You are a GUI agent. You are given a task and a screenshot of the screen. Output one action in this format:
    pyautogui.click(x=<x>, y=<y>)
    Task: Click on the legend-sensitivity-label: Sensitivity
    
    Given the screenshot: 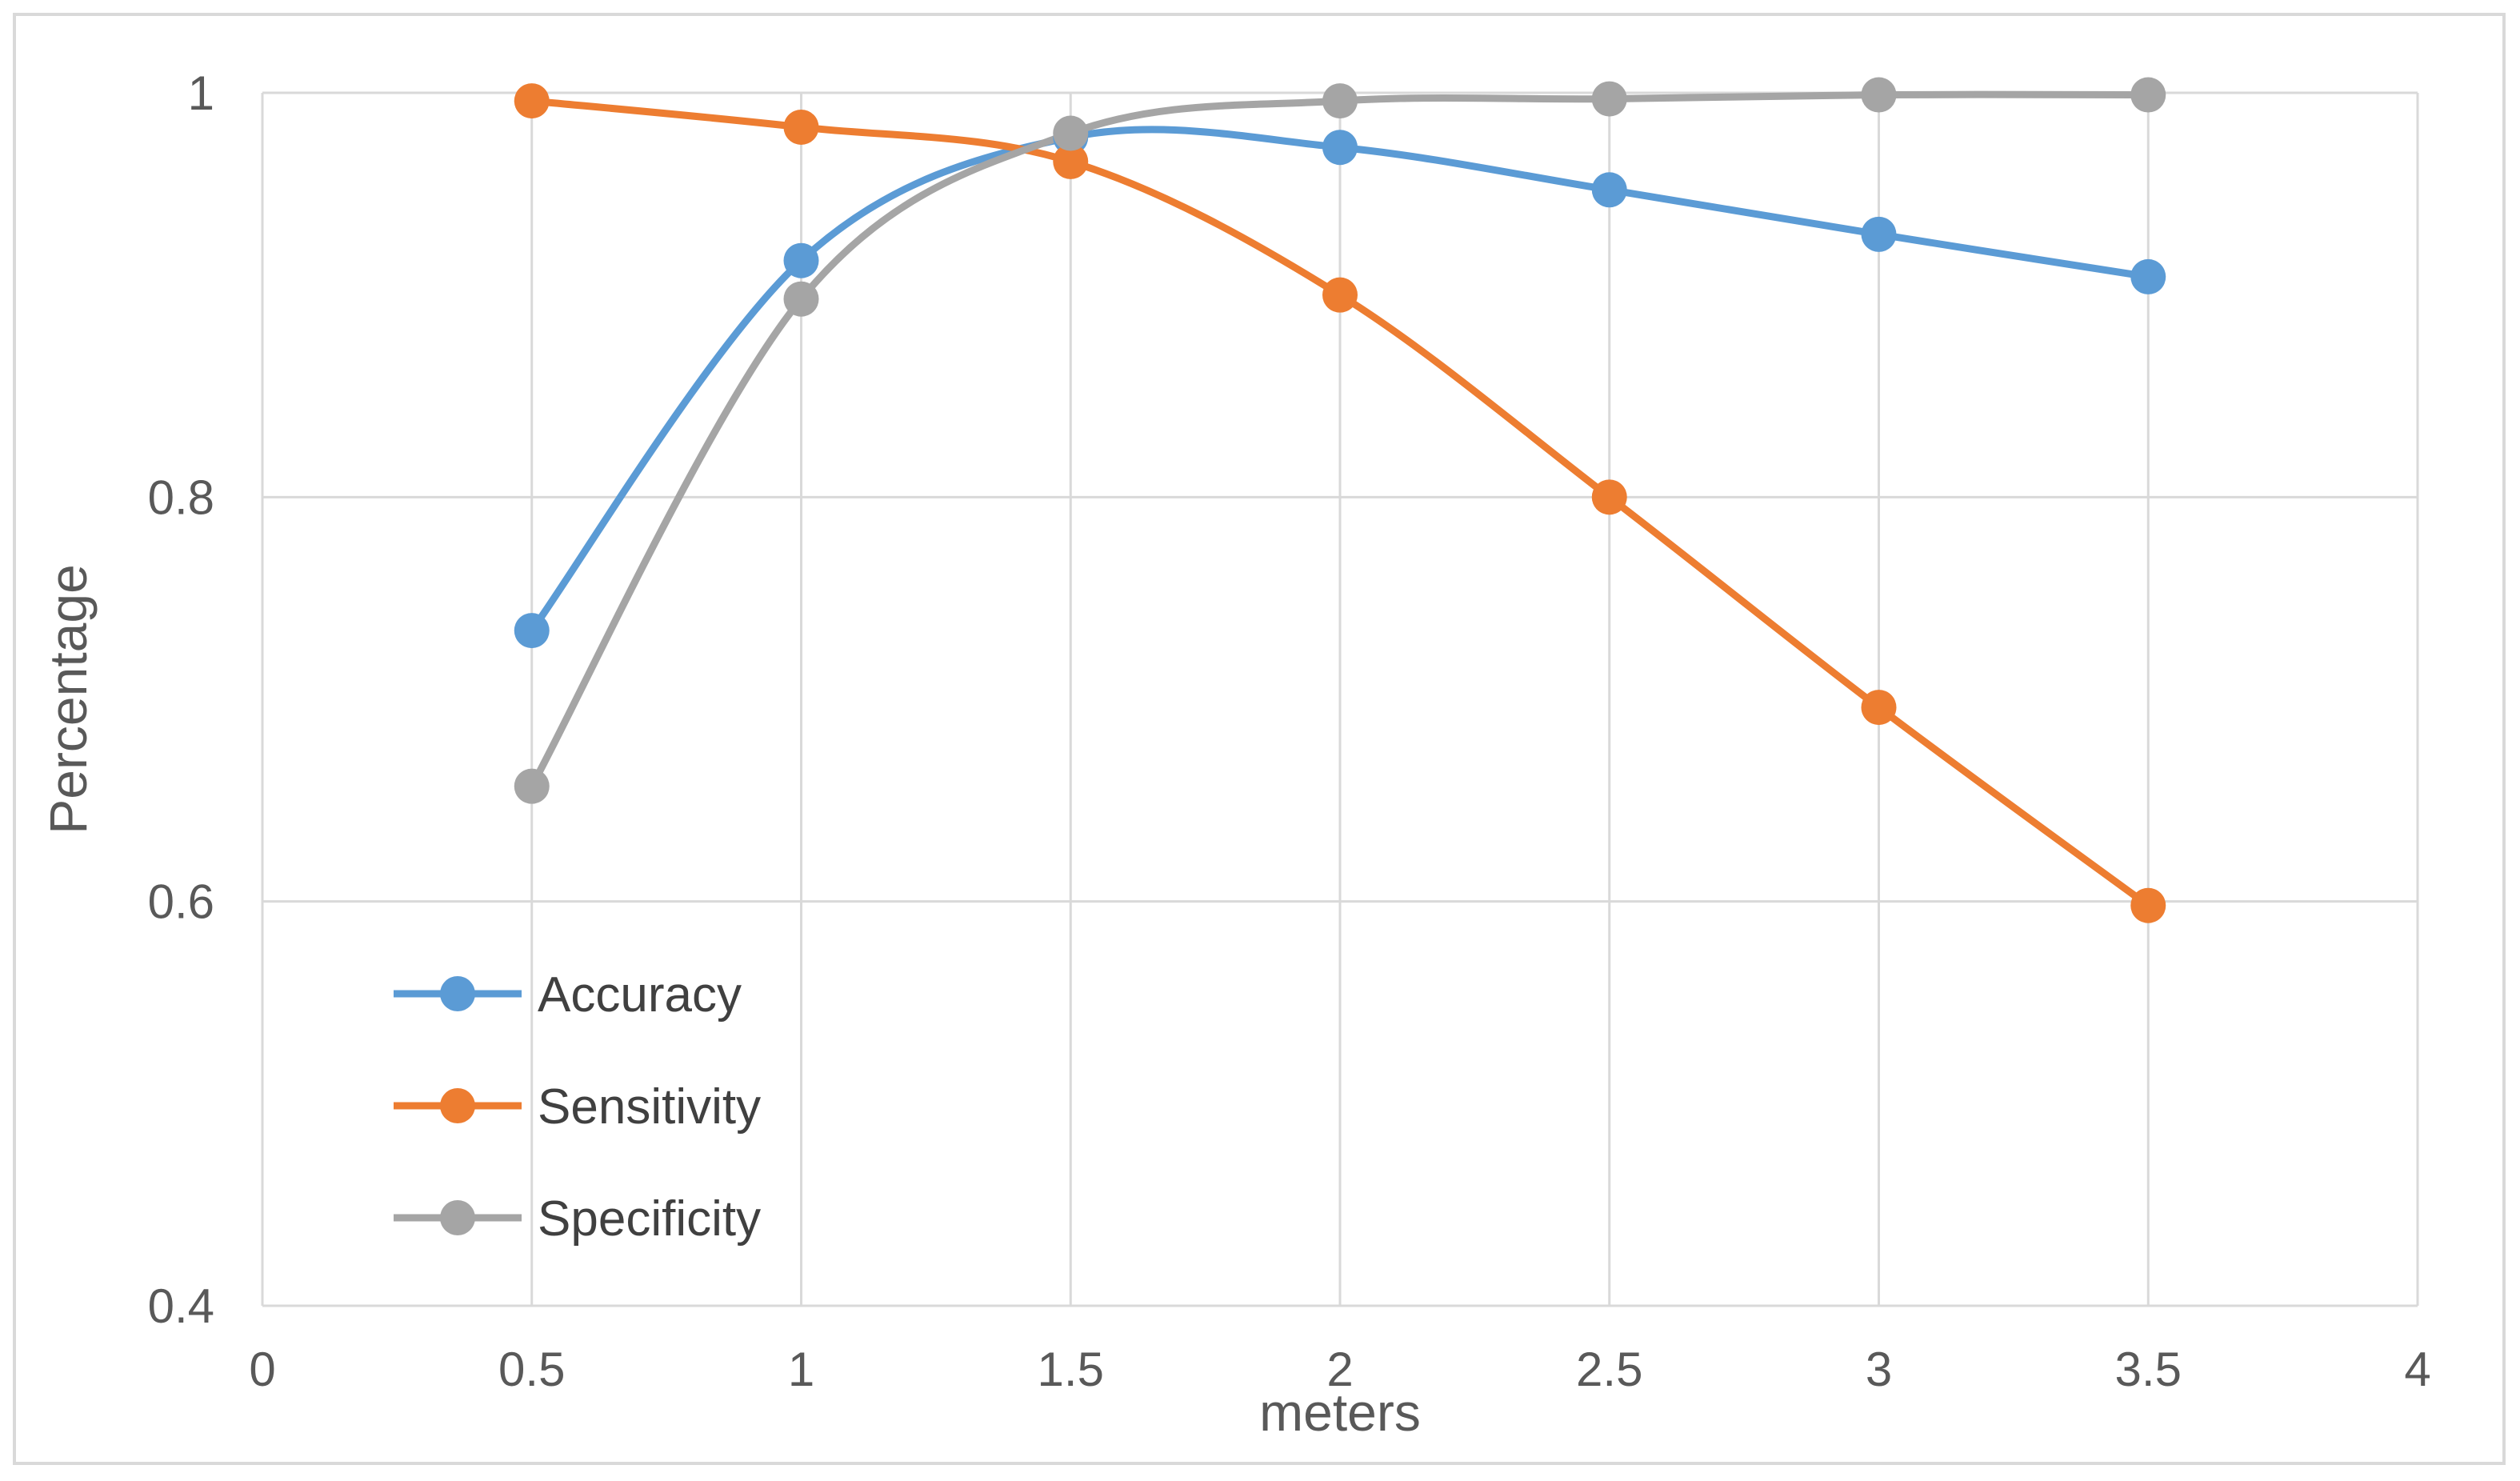 What is the action you would take?
    pyautogui.click(x=649, y=1107)
    